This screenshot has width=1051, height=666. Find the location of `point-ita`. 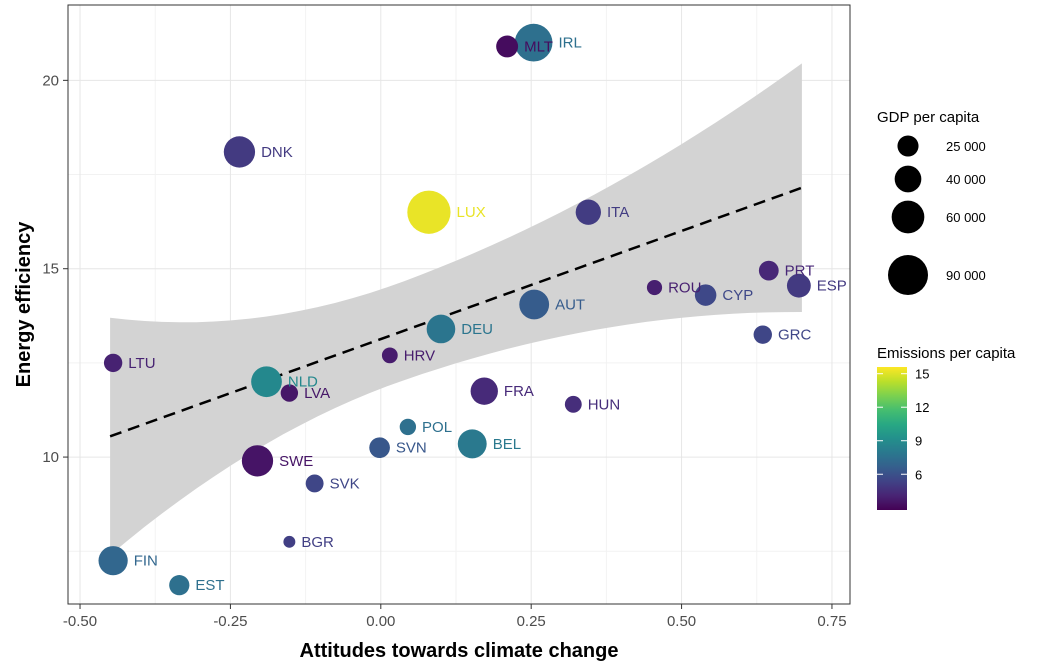

point-ita is located at coordinates (588, 212).